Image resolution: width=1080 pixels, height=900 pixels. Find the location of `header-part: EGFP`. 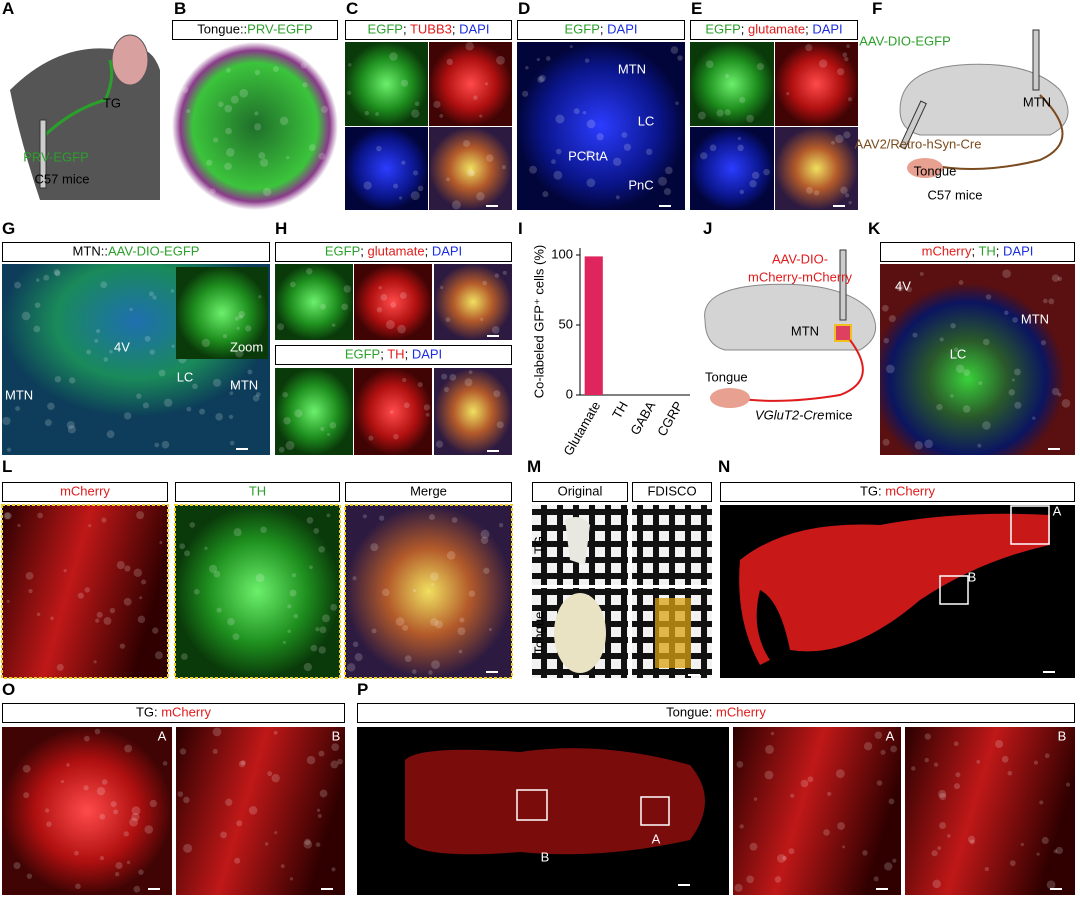

header-part: EGFP is located at coordinates (722, 29).